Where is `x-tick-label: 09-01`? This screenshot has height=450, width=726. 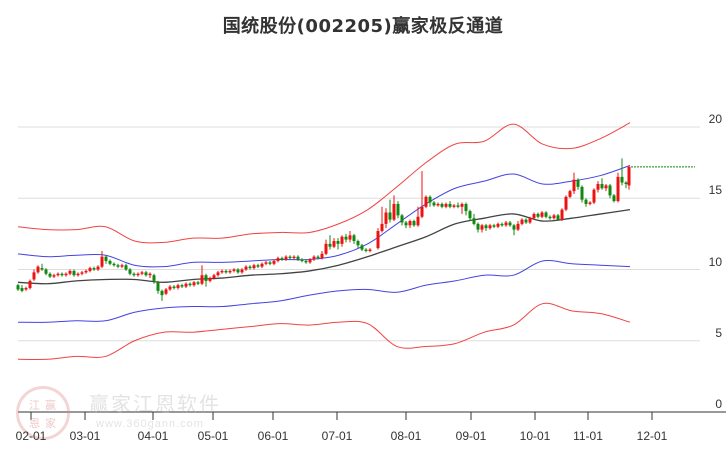
x-tick-label: 09-01 is located at coordinates (471, 436).